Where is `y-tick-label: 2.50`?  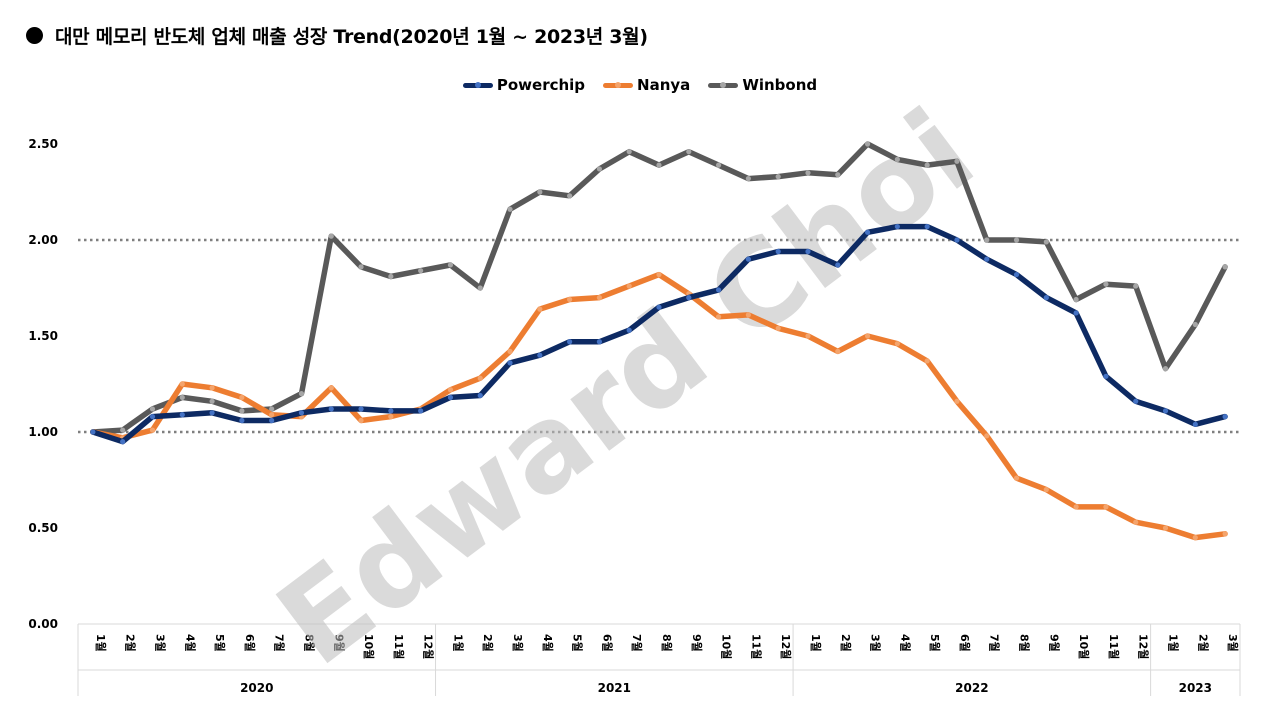
y-tick-label: 2.50 is located at coordinates (43, 144).